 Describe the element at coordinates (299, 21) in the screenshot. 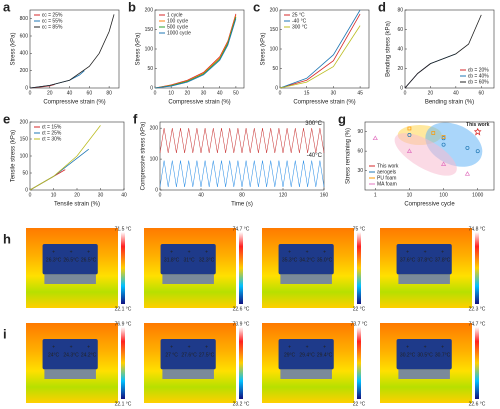

I see `legend-label: -40 °C` at that location.